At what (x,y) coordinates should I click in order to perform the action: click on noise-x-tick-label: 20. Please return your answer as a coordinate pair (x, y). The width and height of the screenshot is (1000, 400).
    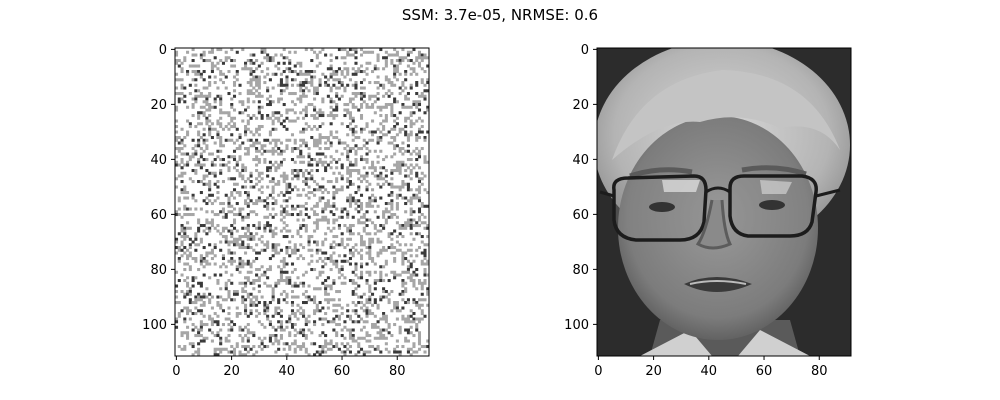
    Looking at the image, I should click on (231, 371).